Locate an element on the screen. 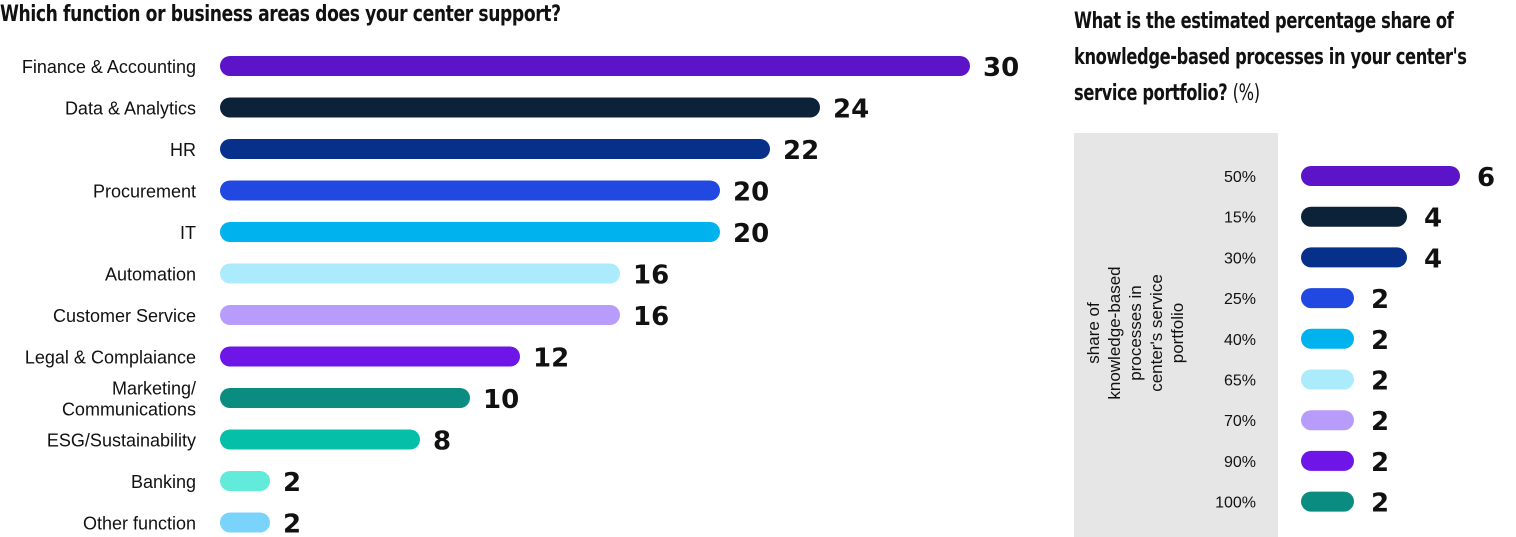  bar-marketing-communications is located at coordinates (345, 398).